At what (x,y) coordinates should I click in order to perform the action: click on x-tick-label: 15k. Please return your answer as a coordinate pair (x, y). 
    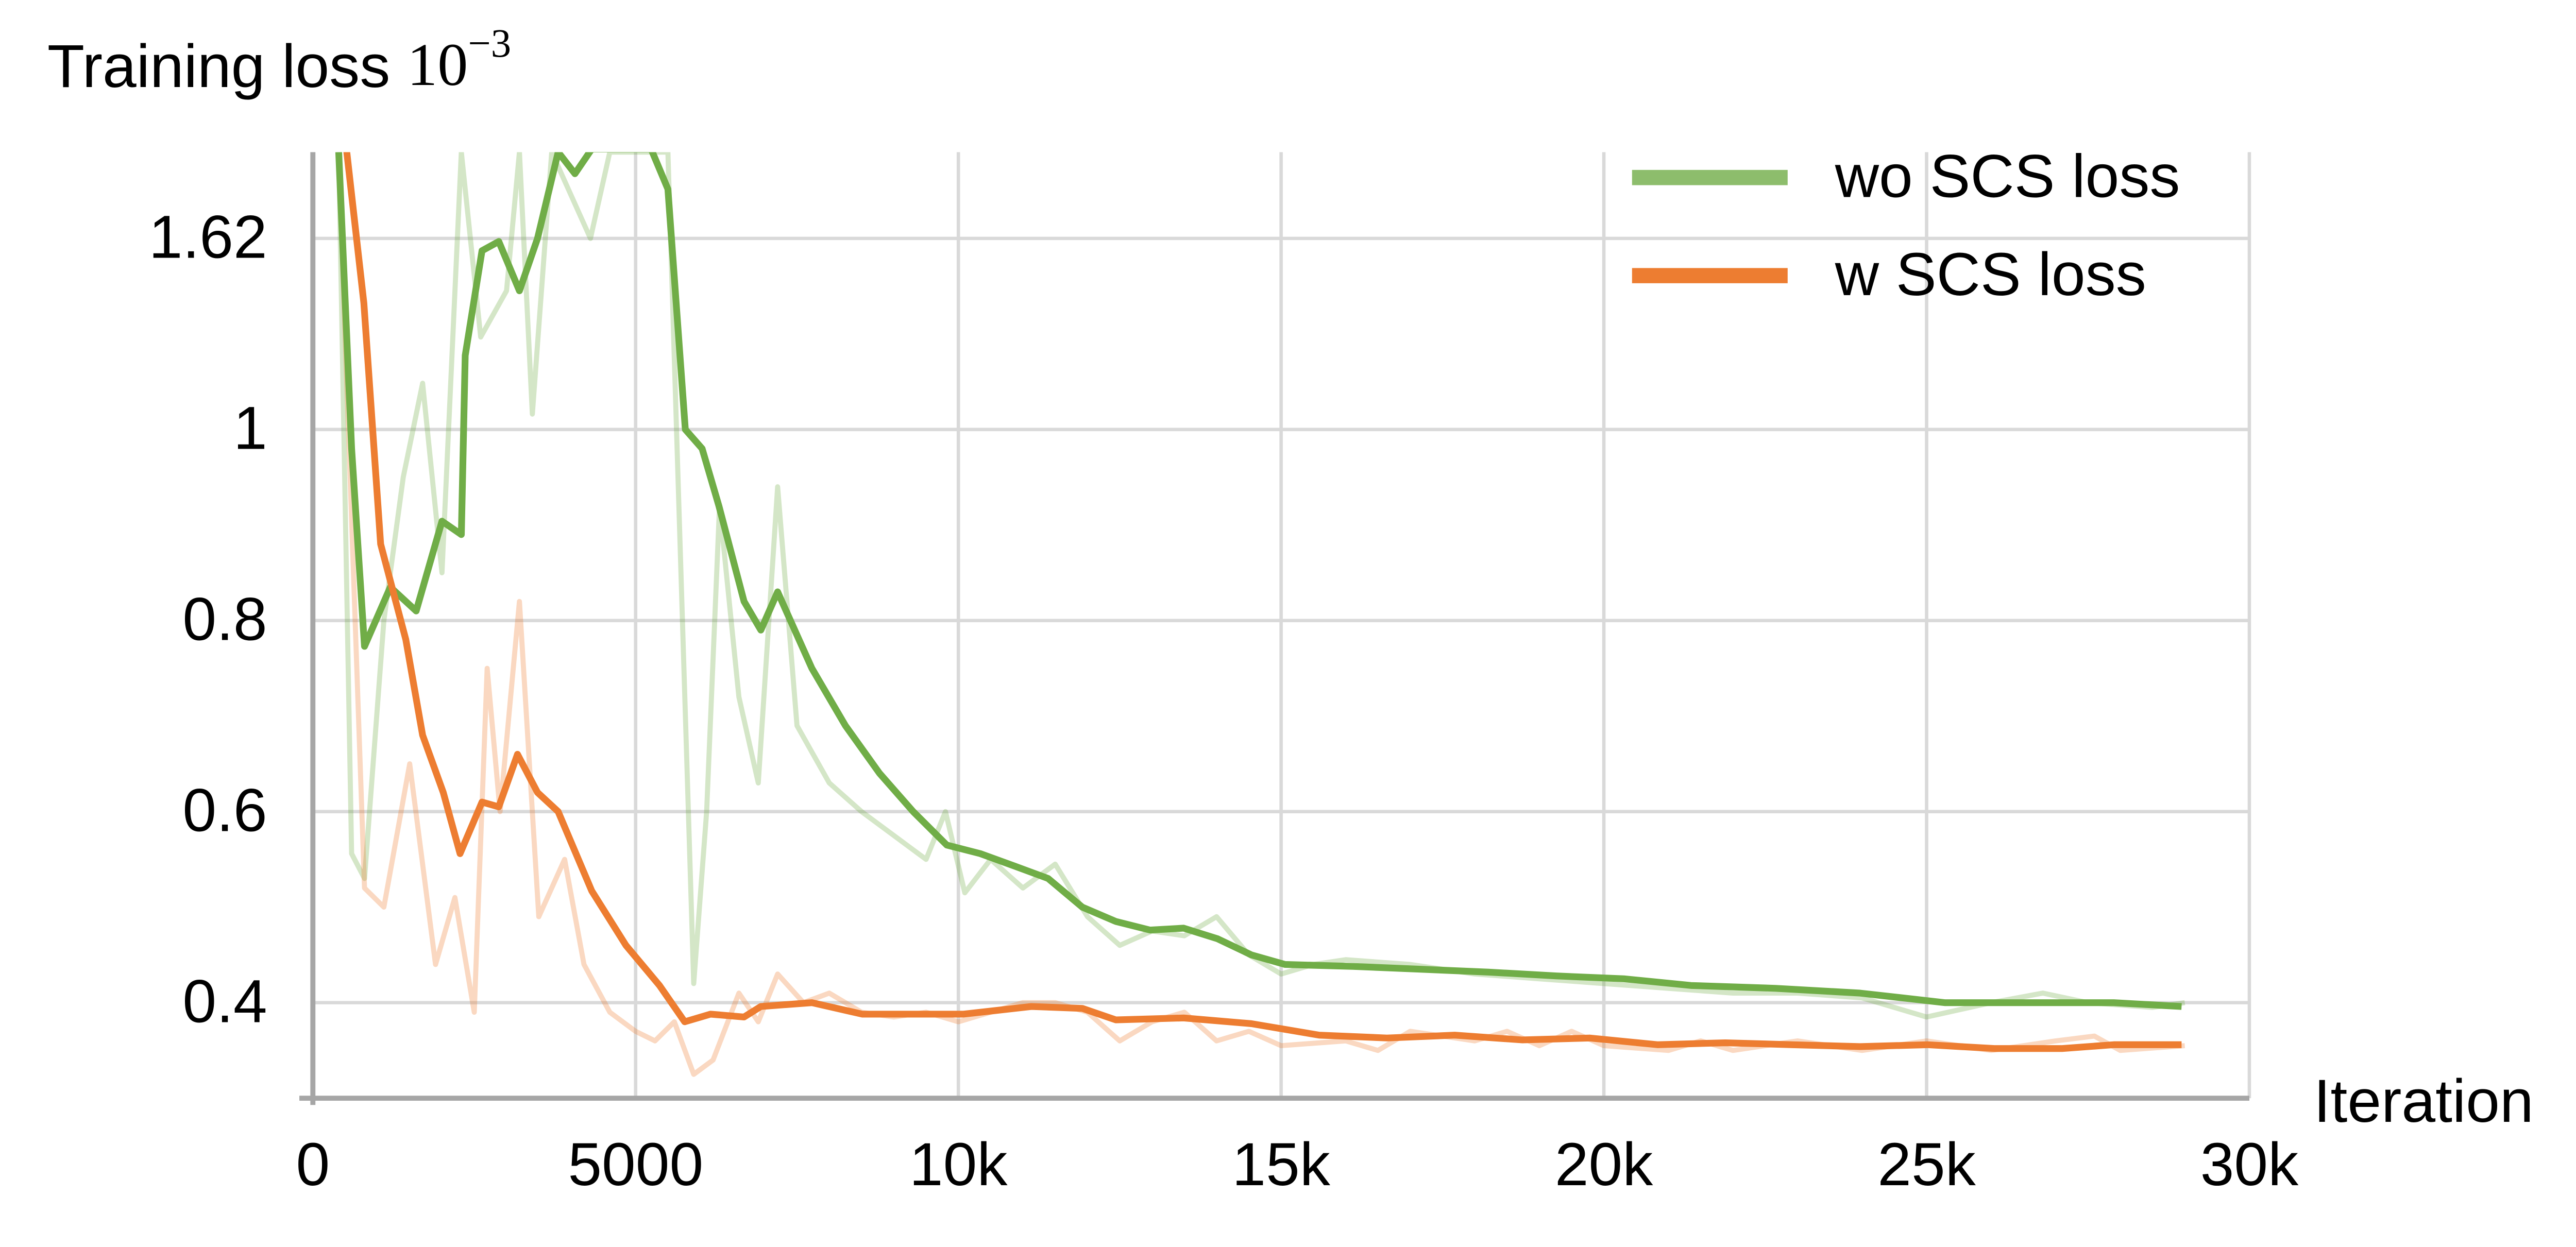
    Looking at the image, I should click on (1281, 1165).